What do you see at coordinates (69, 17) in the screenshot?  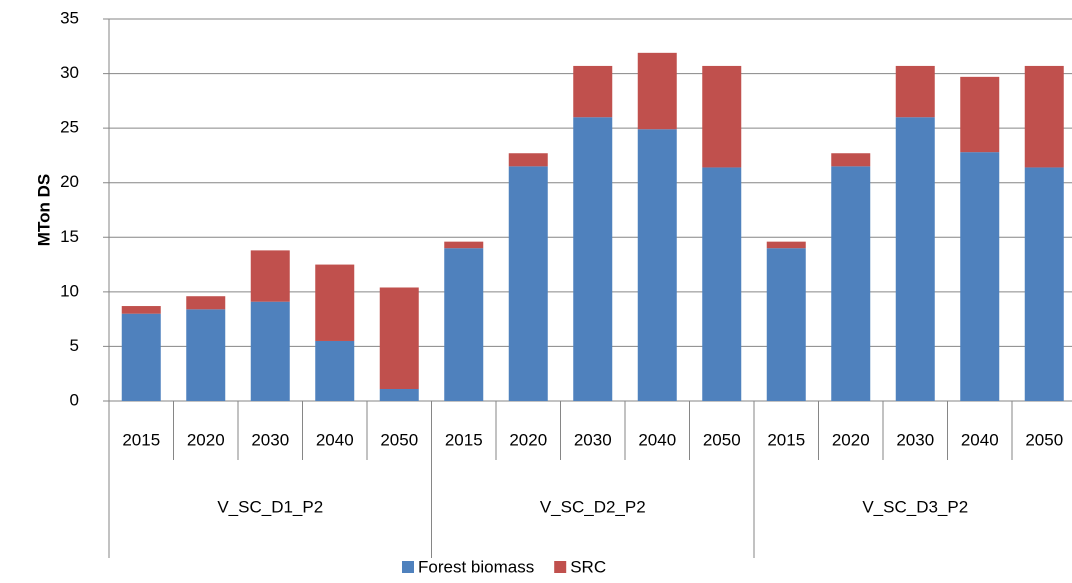 I see `y-tick-label: 35` at bounding box center [69, 17].